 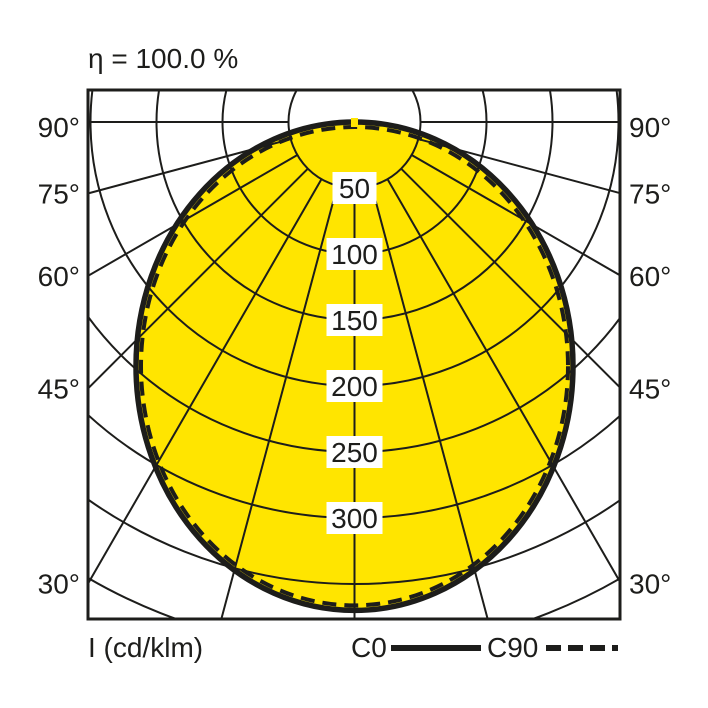 I want to click on intensity-ring-labels: 50 100 150 200 250 300, so click(x=354, y=353).